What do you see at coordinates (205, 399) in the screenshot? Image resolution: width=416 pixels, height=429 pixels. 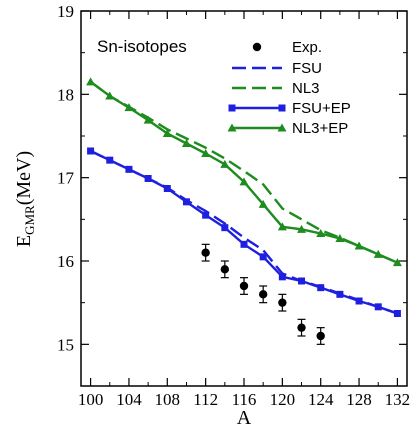 I see `x-tick-label: 112` at bounding box center [205, 399].